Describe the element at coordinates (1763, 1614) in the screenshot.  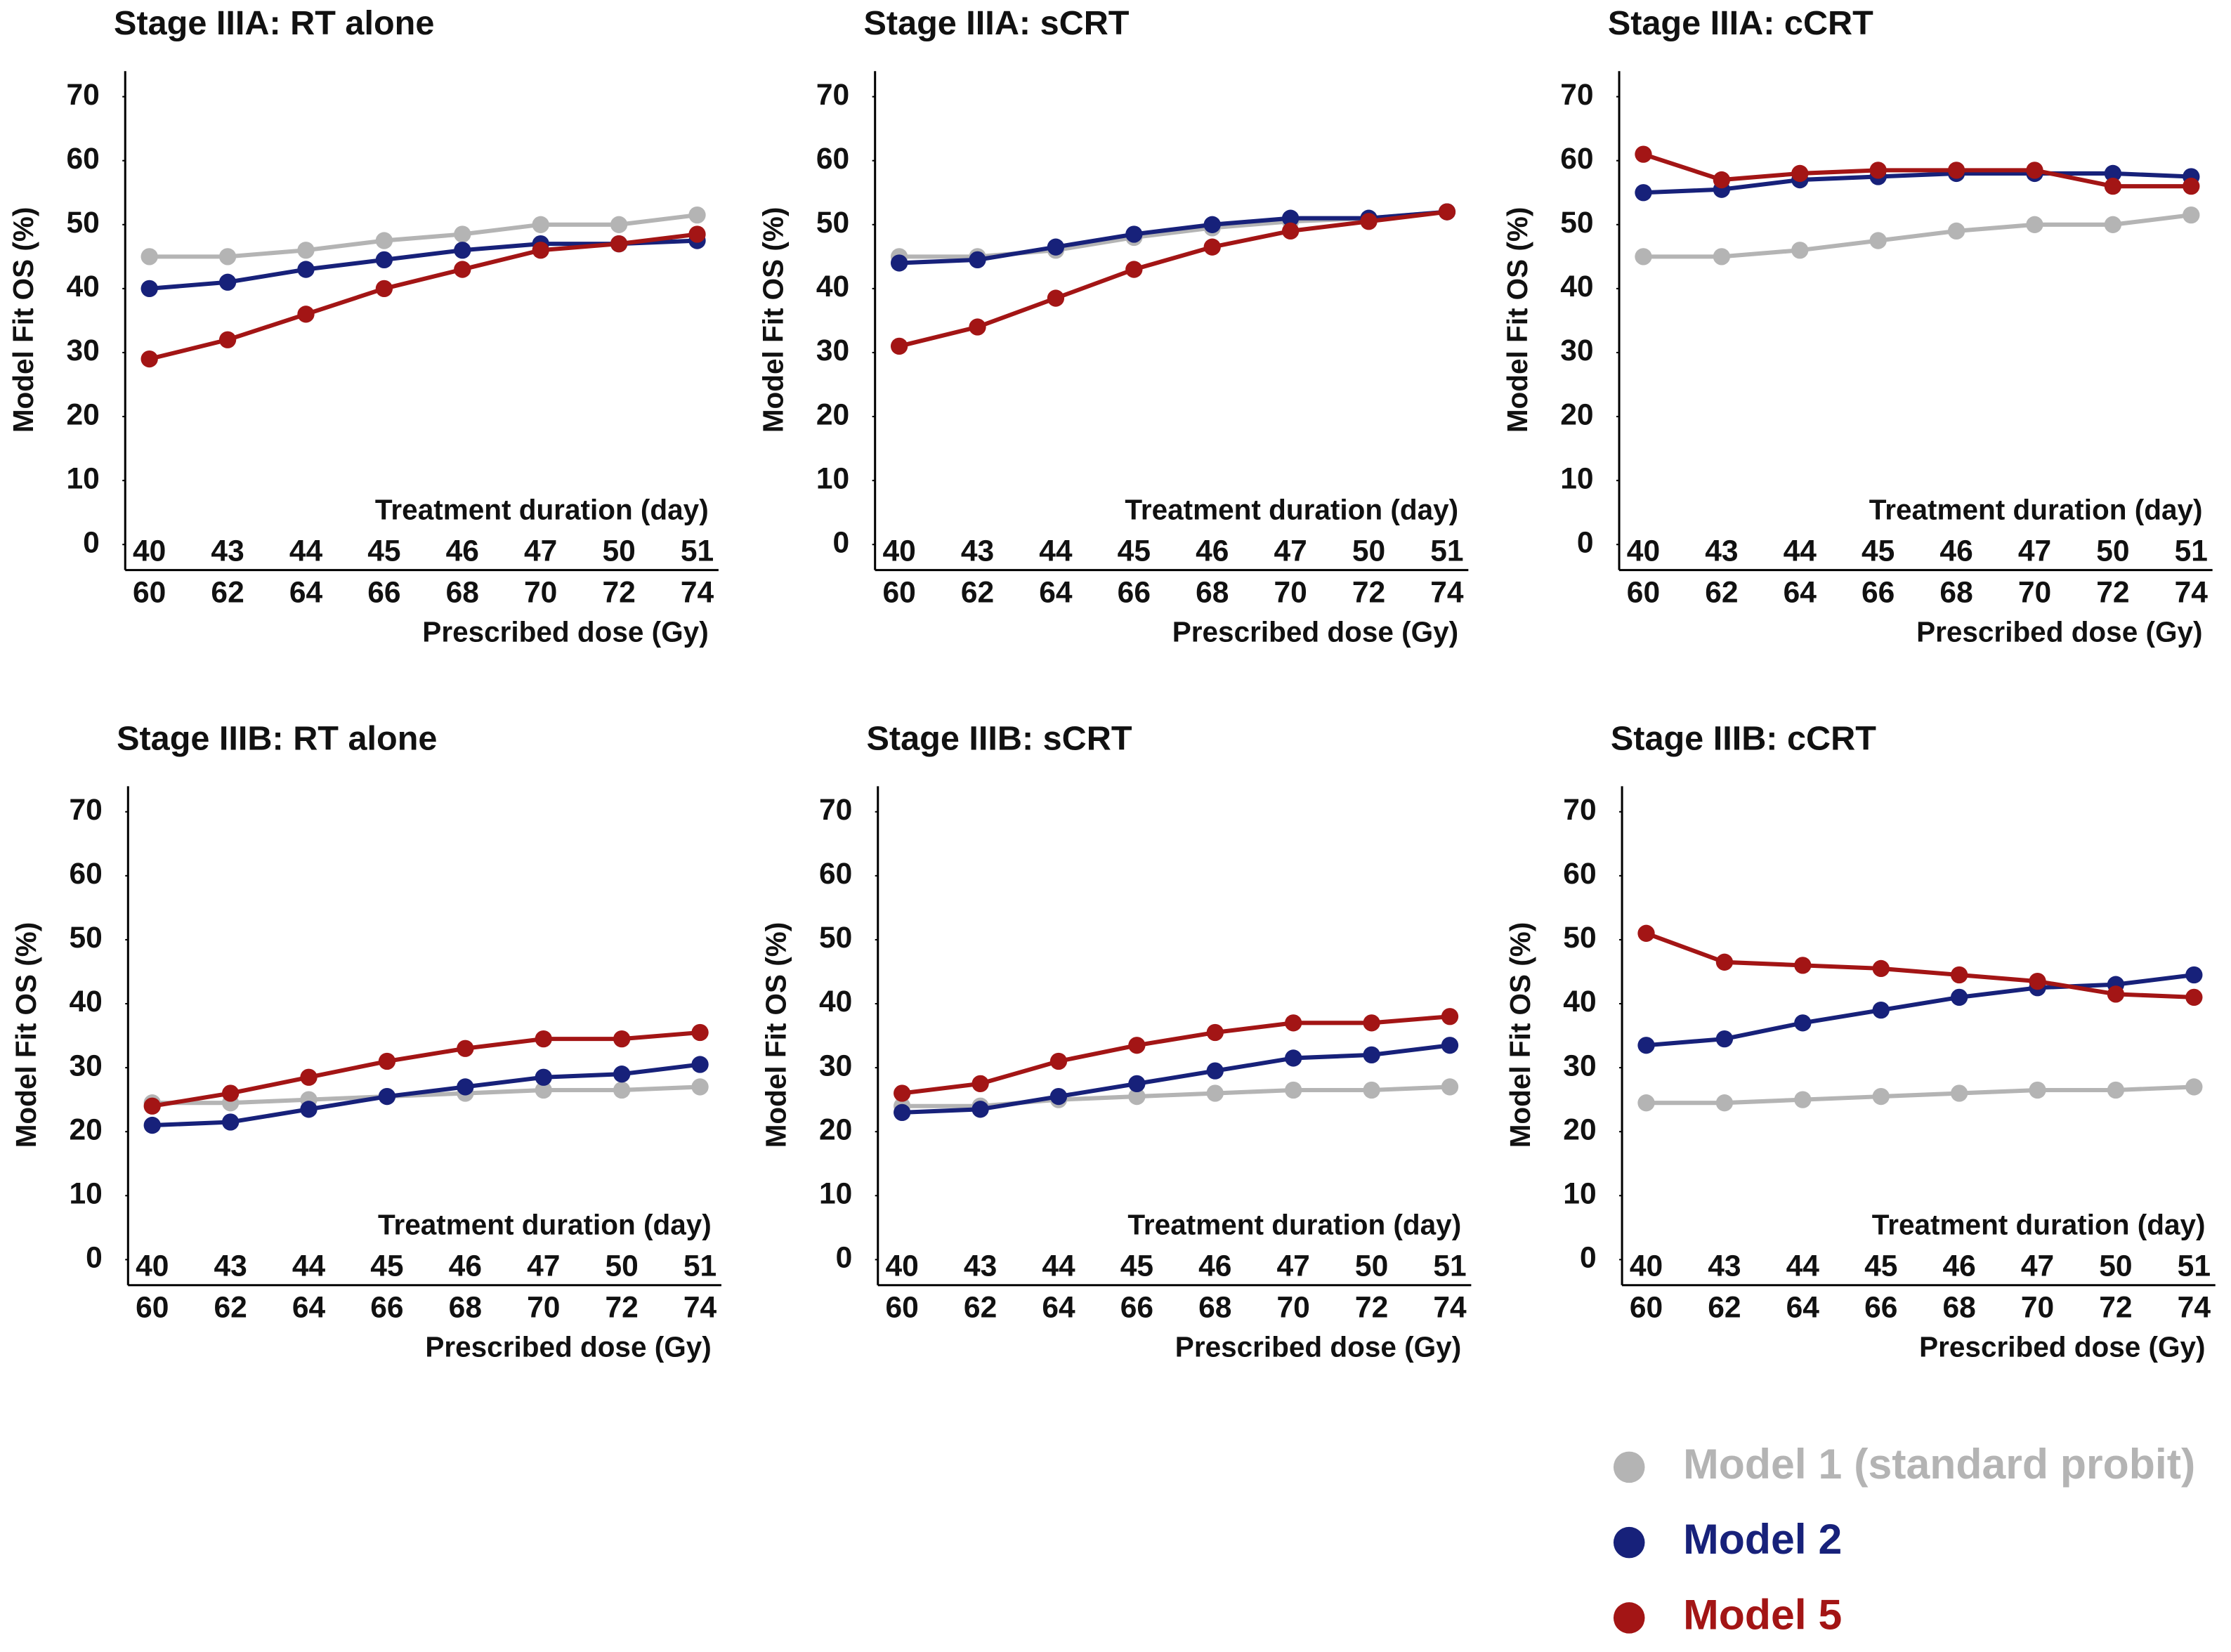
I see `legend-label: Model 5` at that location.